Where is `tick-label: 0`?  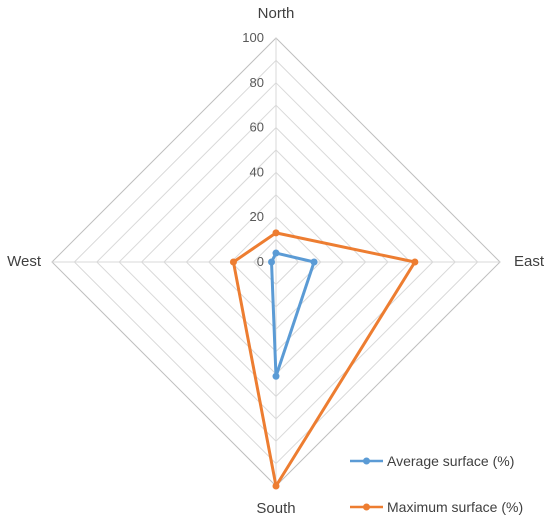
tick-label: 0 is located at coordinates (260, 261).